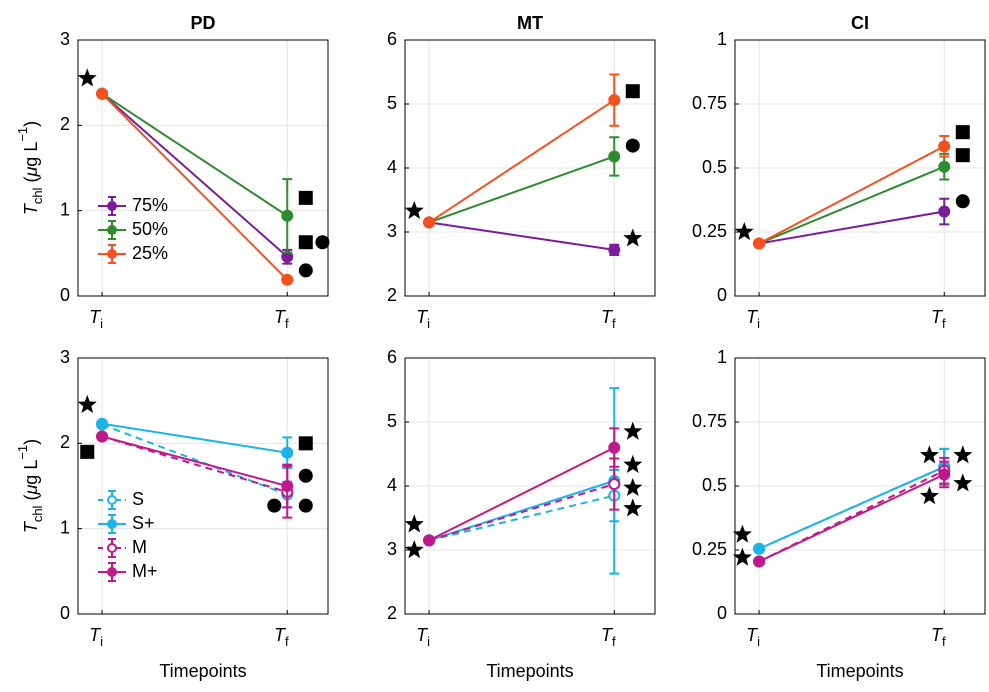 This screenshot has height=692, width=989. I want to click on y-tick-label: 0.75, so click(709, 103).